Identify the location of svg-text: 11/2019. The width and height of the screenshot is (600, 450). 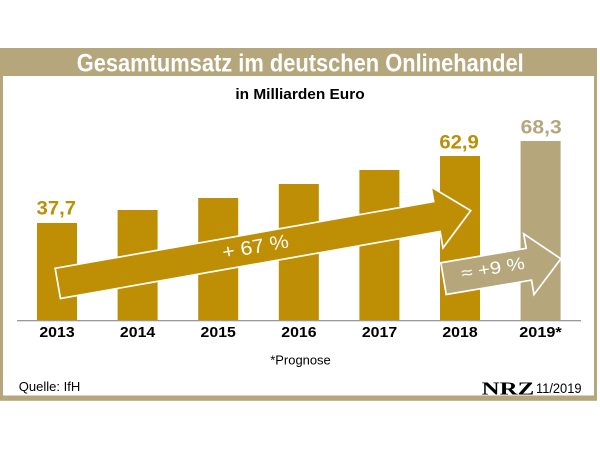
(559, 388).